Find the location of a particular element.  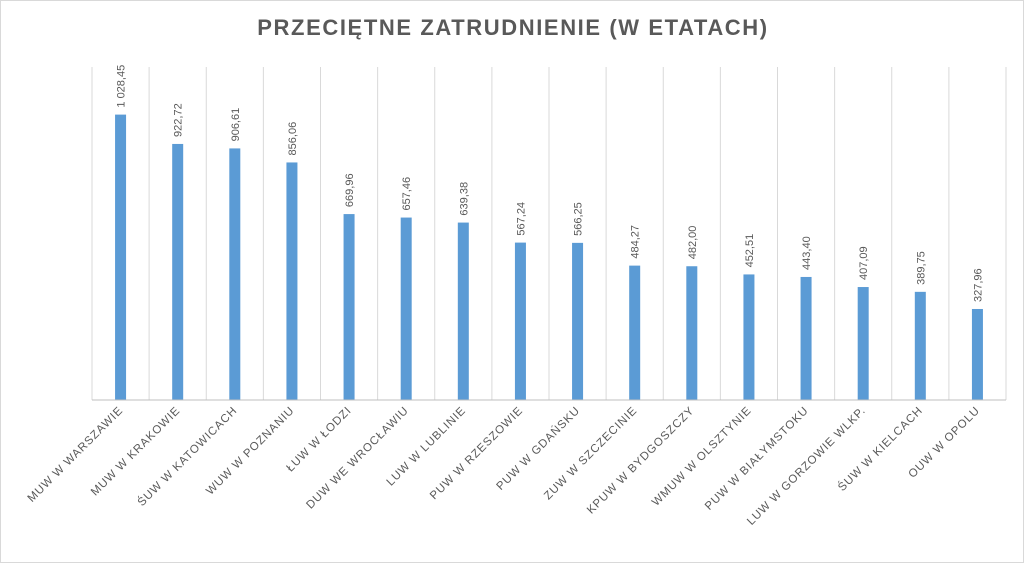

data-label: 567,24 is located at coordinates (521, 219).